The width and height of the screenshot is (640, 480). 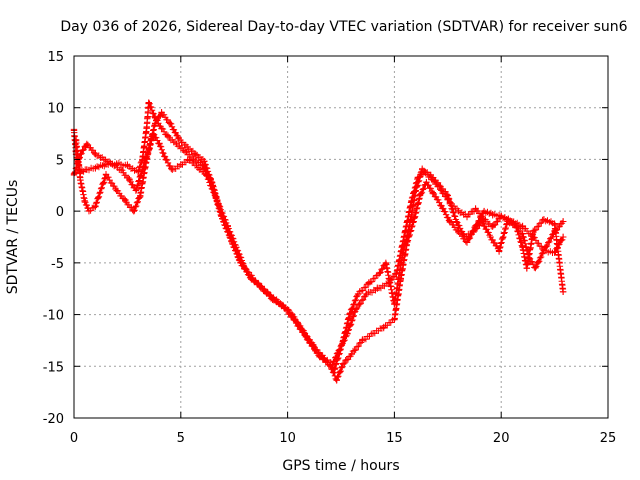 What do you see at coordinates (394, 438) in the screenshot?
I see `x-tick-label: 15` at bounding box center [394, 438].